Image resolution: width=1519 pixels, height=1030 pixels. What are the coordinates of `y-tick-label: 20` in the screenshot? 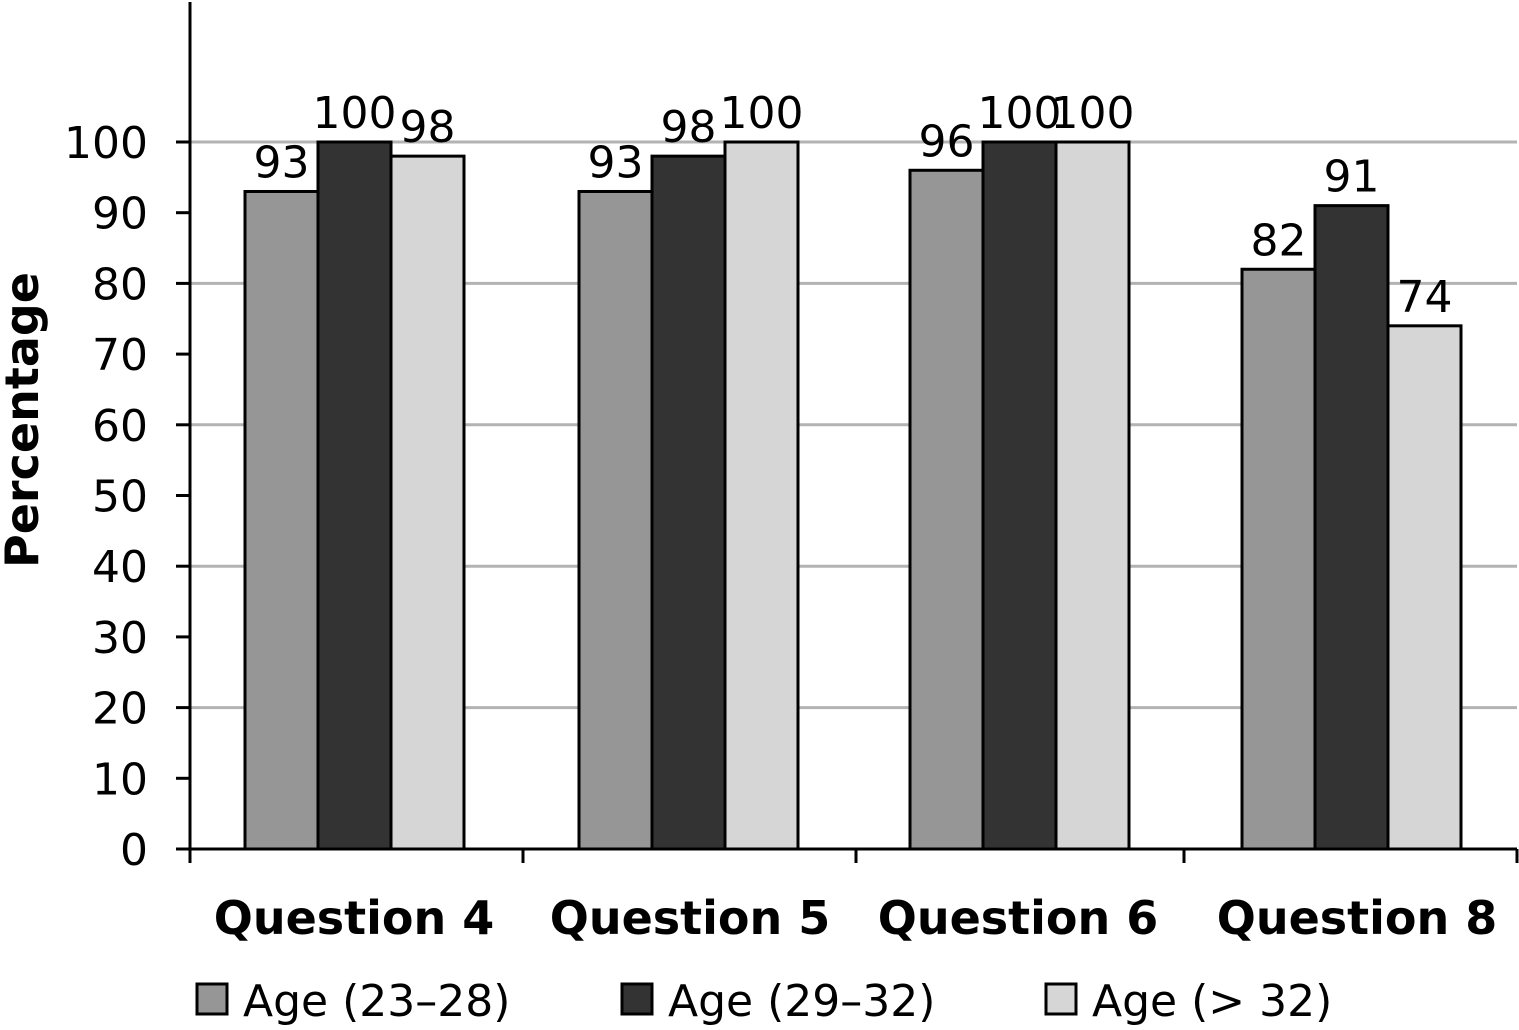 It's located at (120, 709).